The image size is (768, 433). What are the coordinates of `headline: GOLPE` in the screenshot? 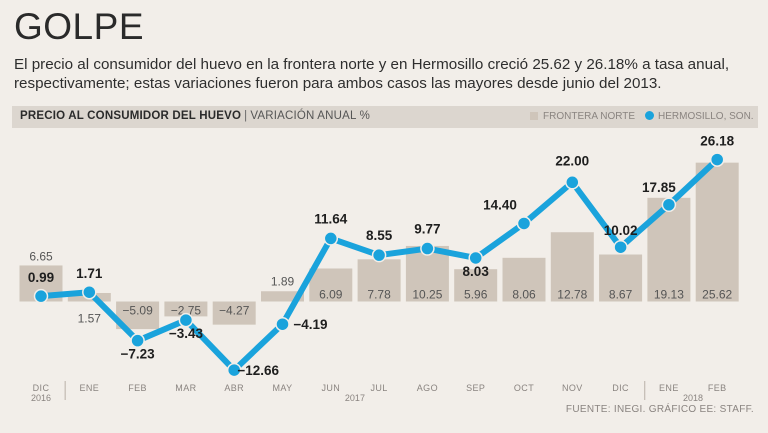 It's located at (79, 26).